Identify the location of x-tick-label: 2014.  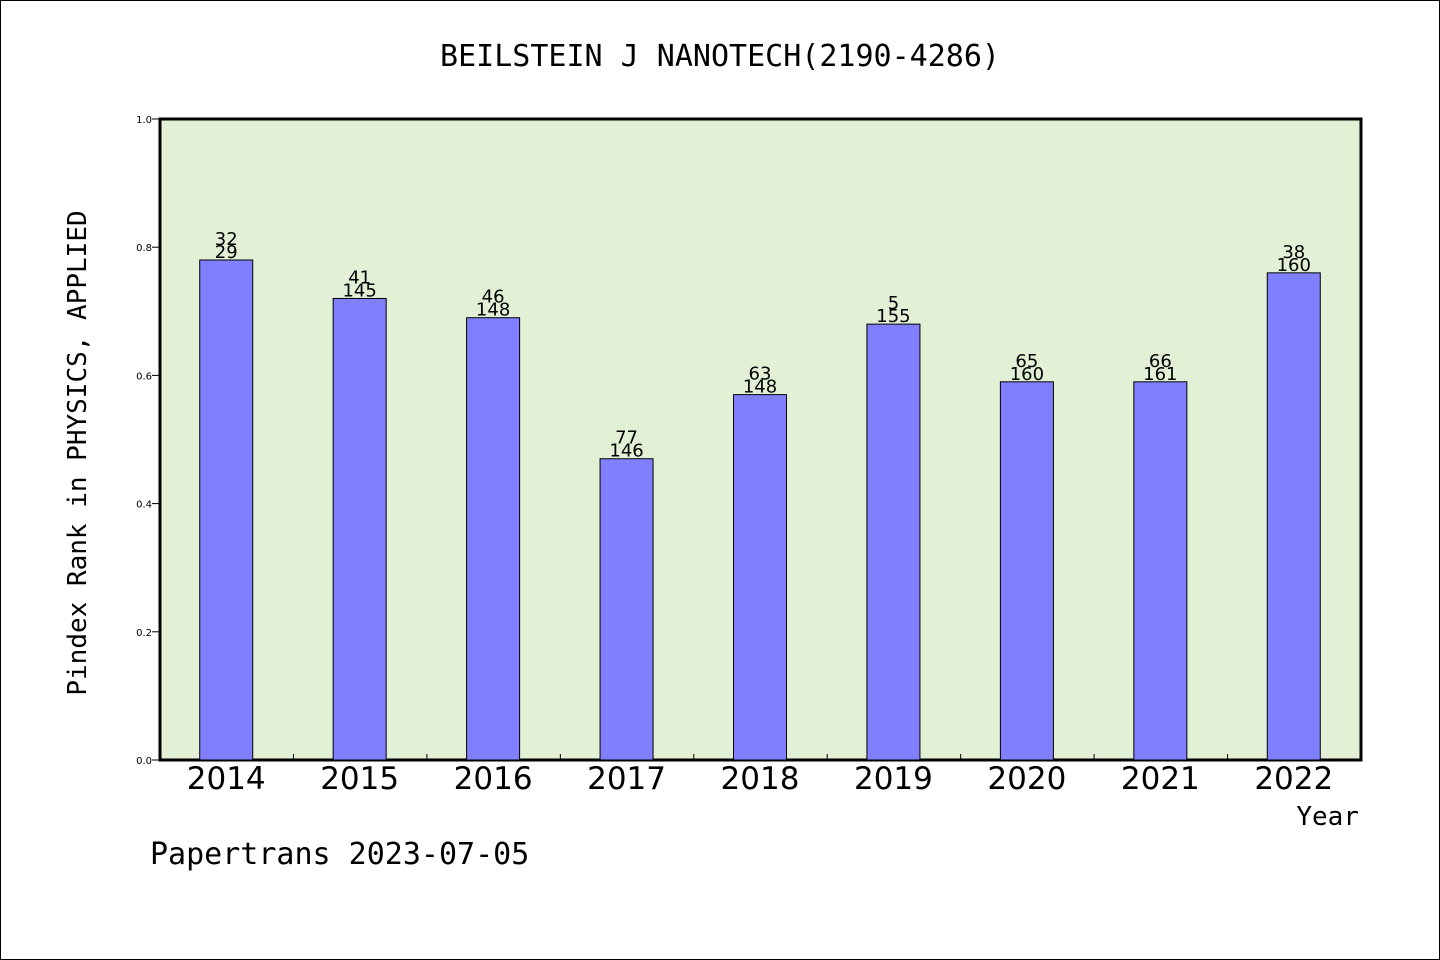
(226, 779).